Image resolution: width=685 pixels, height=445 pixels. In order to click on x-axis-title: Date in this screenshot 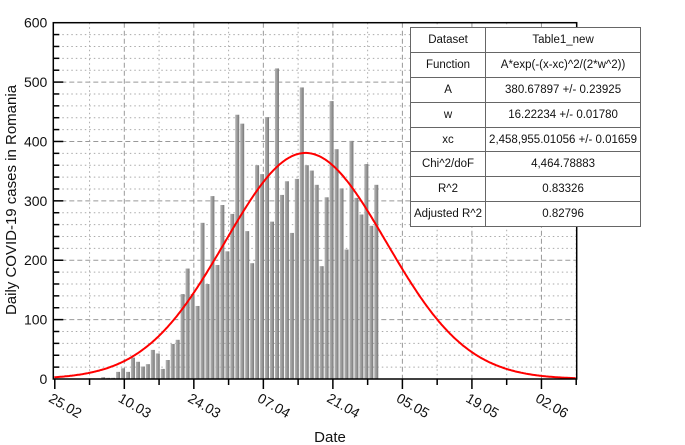, I will do `click(330, 437)`.